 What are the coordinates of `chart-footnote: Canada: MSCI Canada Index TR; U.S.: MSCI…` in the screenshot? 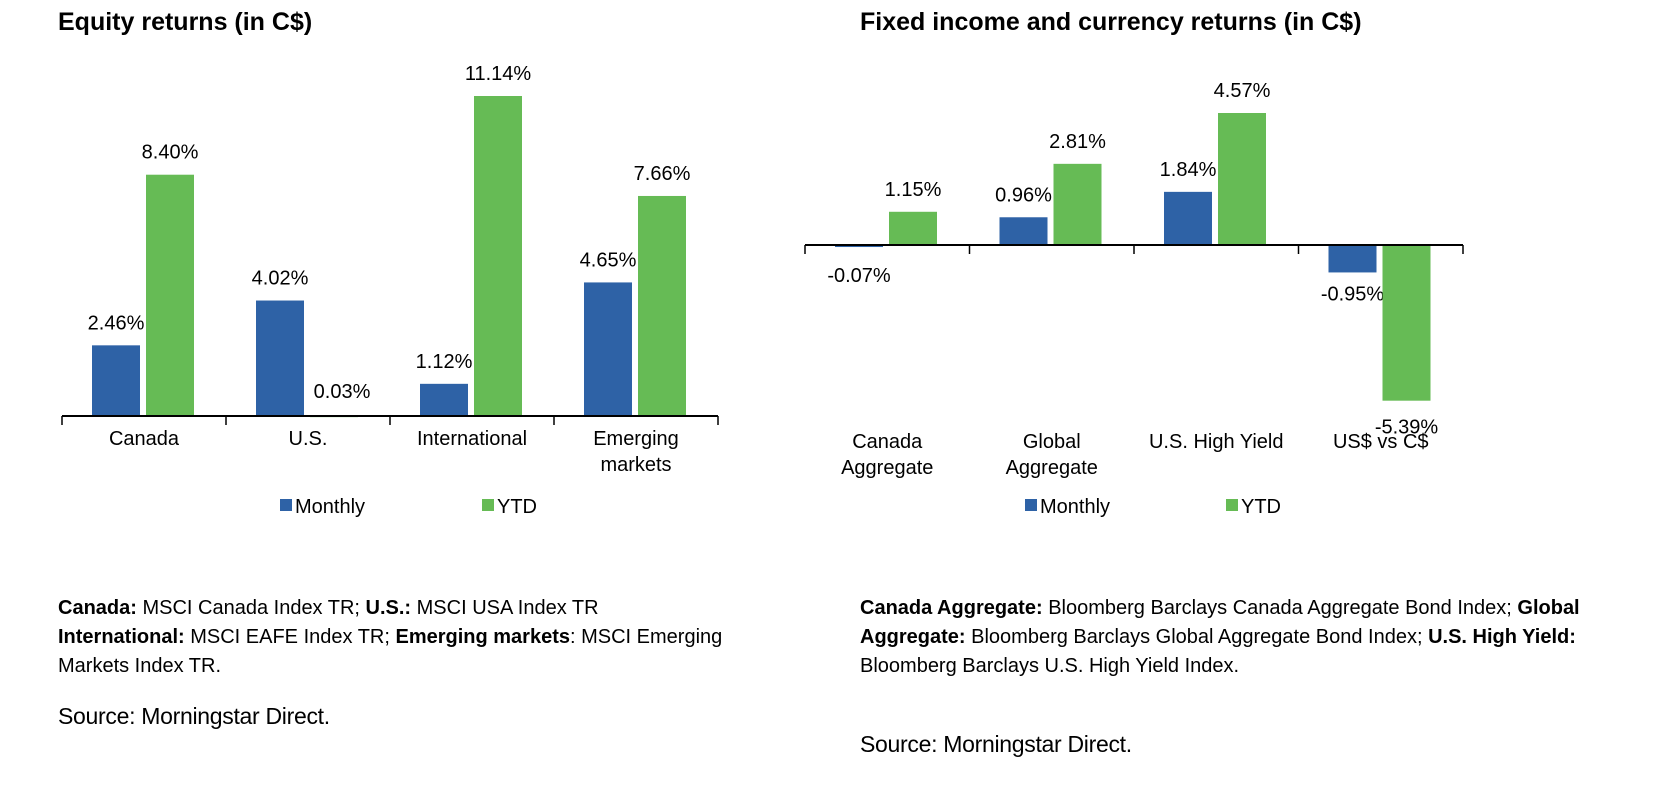 It's located at (423, 637).